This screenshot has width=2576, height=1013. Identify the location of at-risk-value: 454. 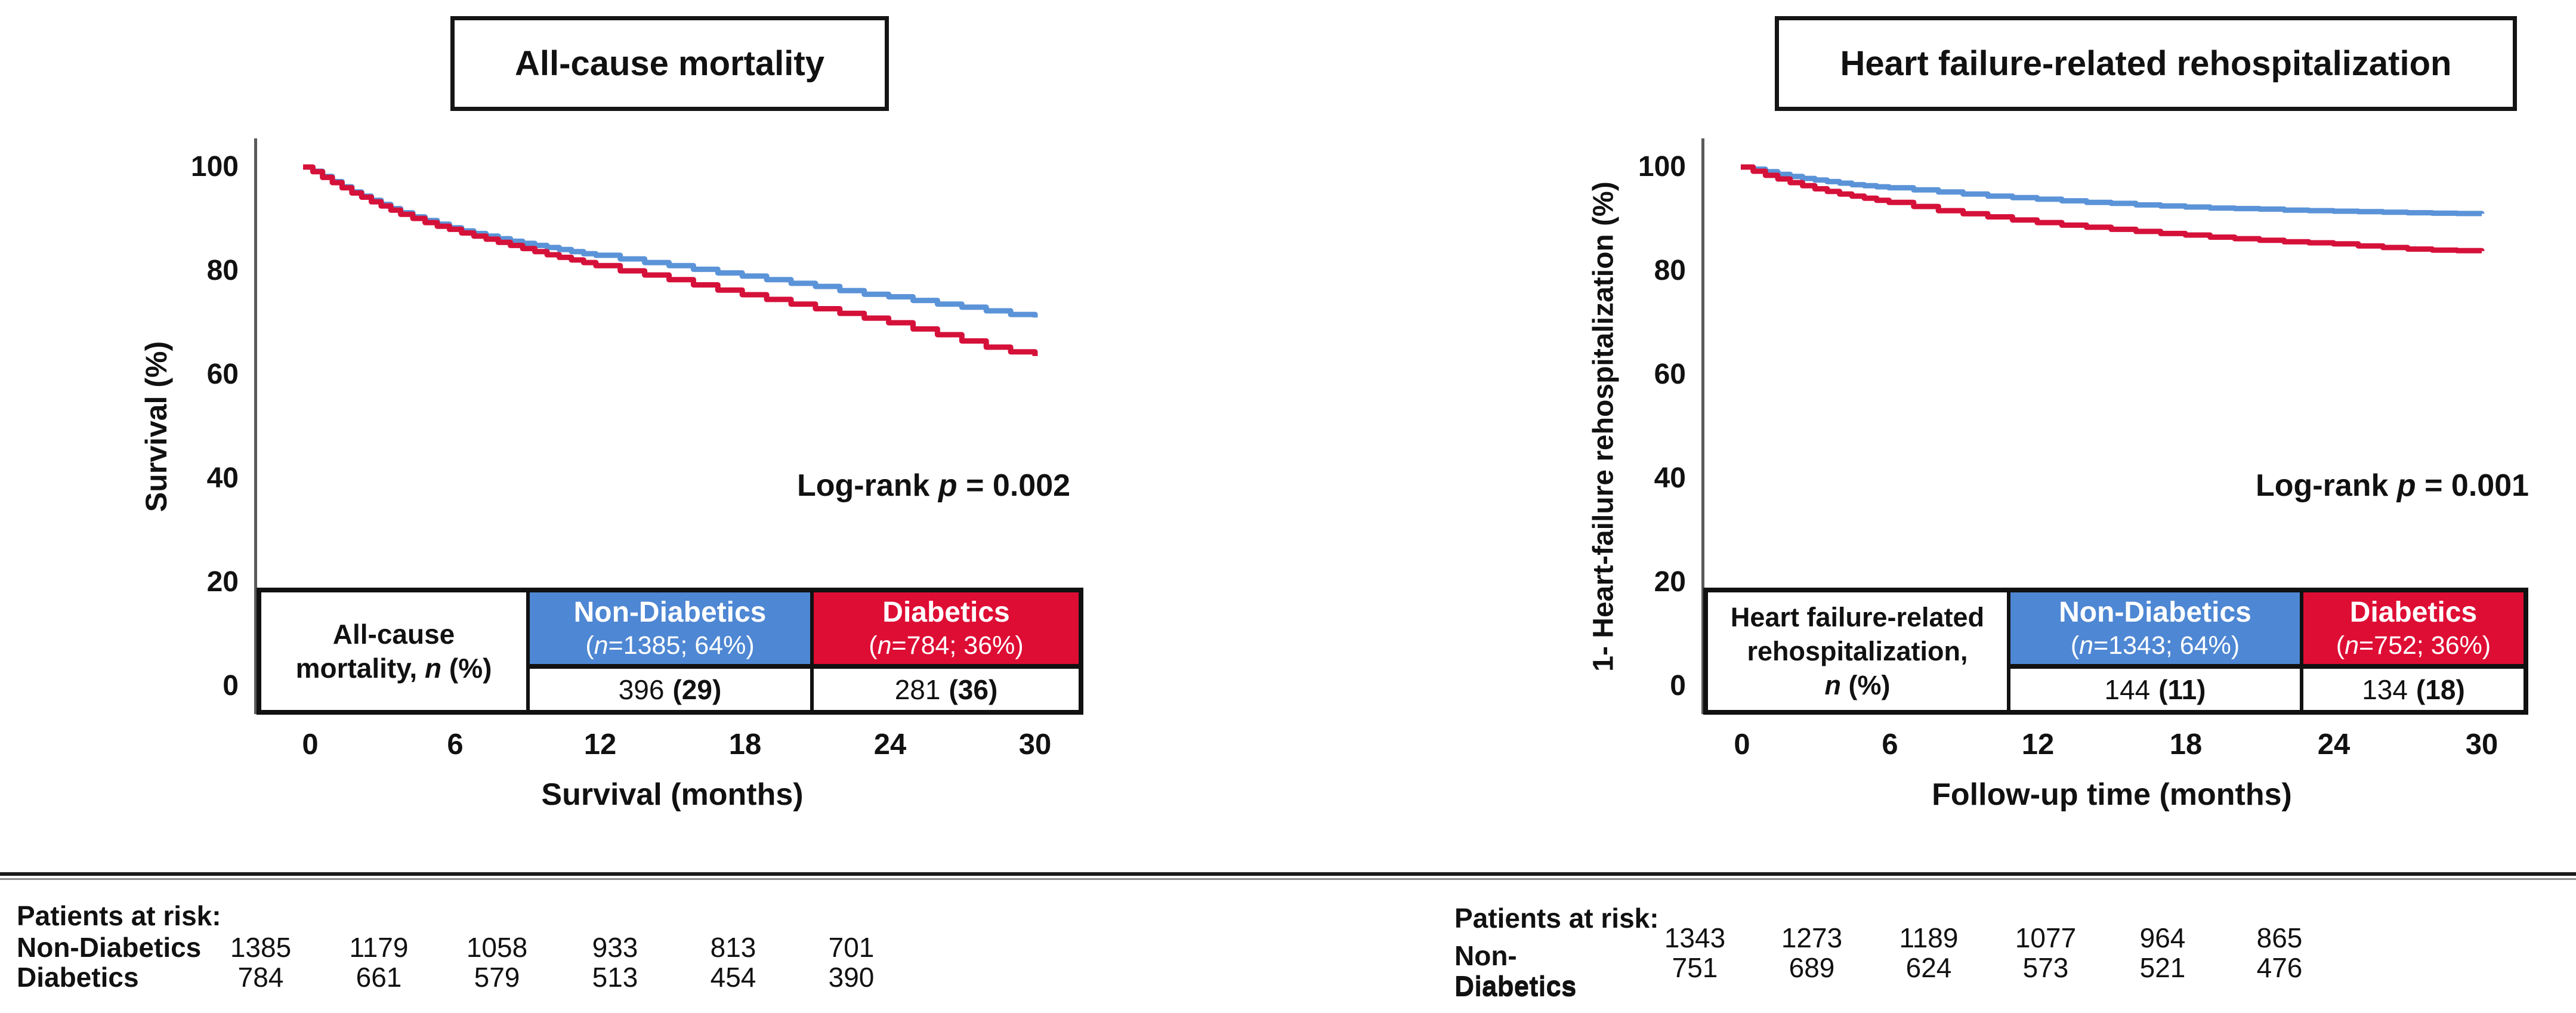
(733, 977).